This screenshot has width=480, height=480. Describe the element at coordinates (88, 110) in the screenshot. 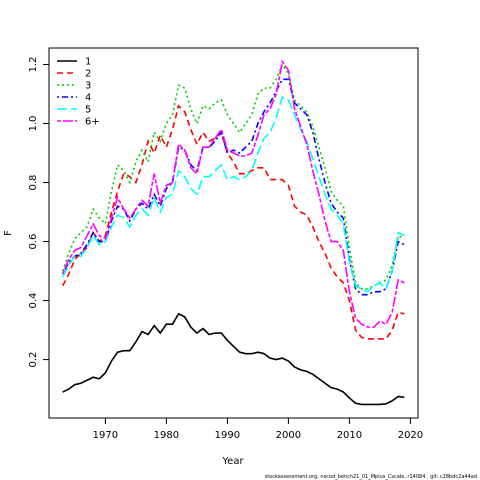

I see `legend-label: 5` at that location.